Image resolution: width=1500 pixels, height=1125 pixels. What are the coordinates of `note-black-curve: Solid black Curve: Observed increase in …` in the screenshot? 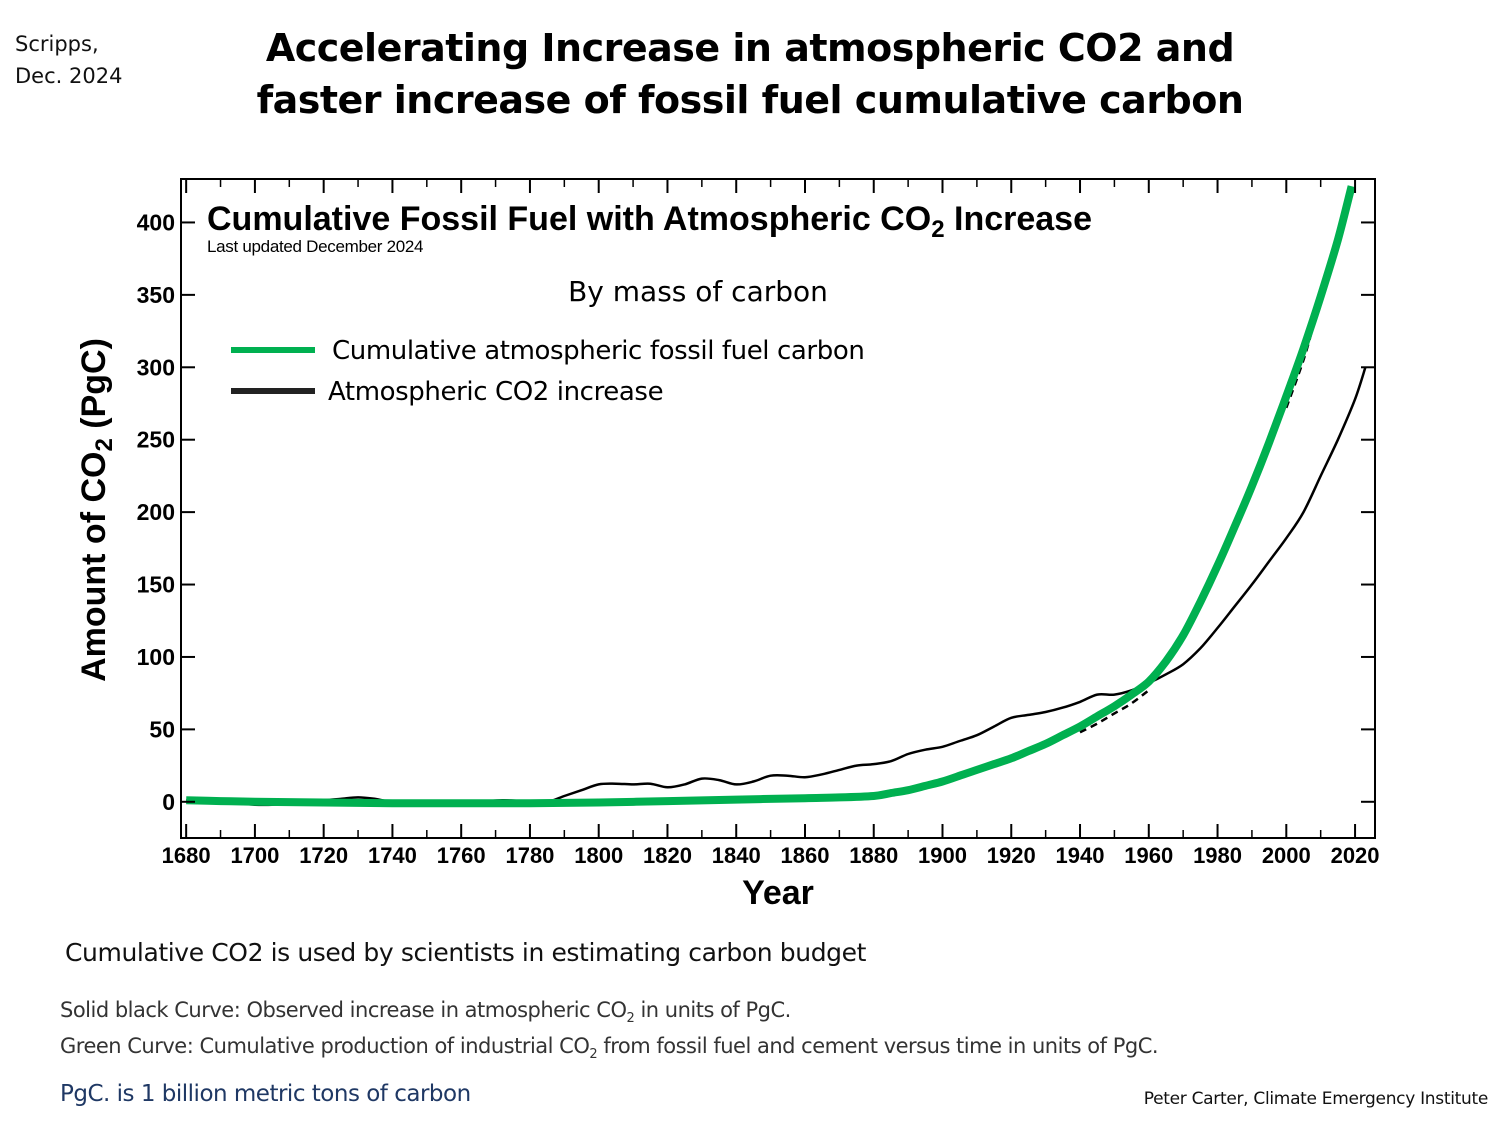 It's located at (425, 1012).